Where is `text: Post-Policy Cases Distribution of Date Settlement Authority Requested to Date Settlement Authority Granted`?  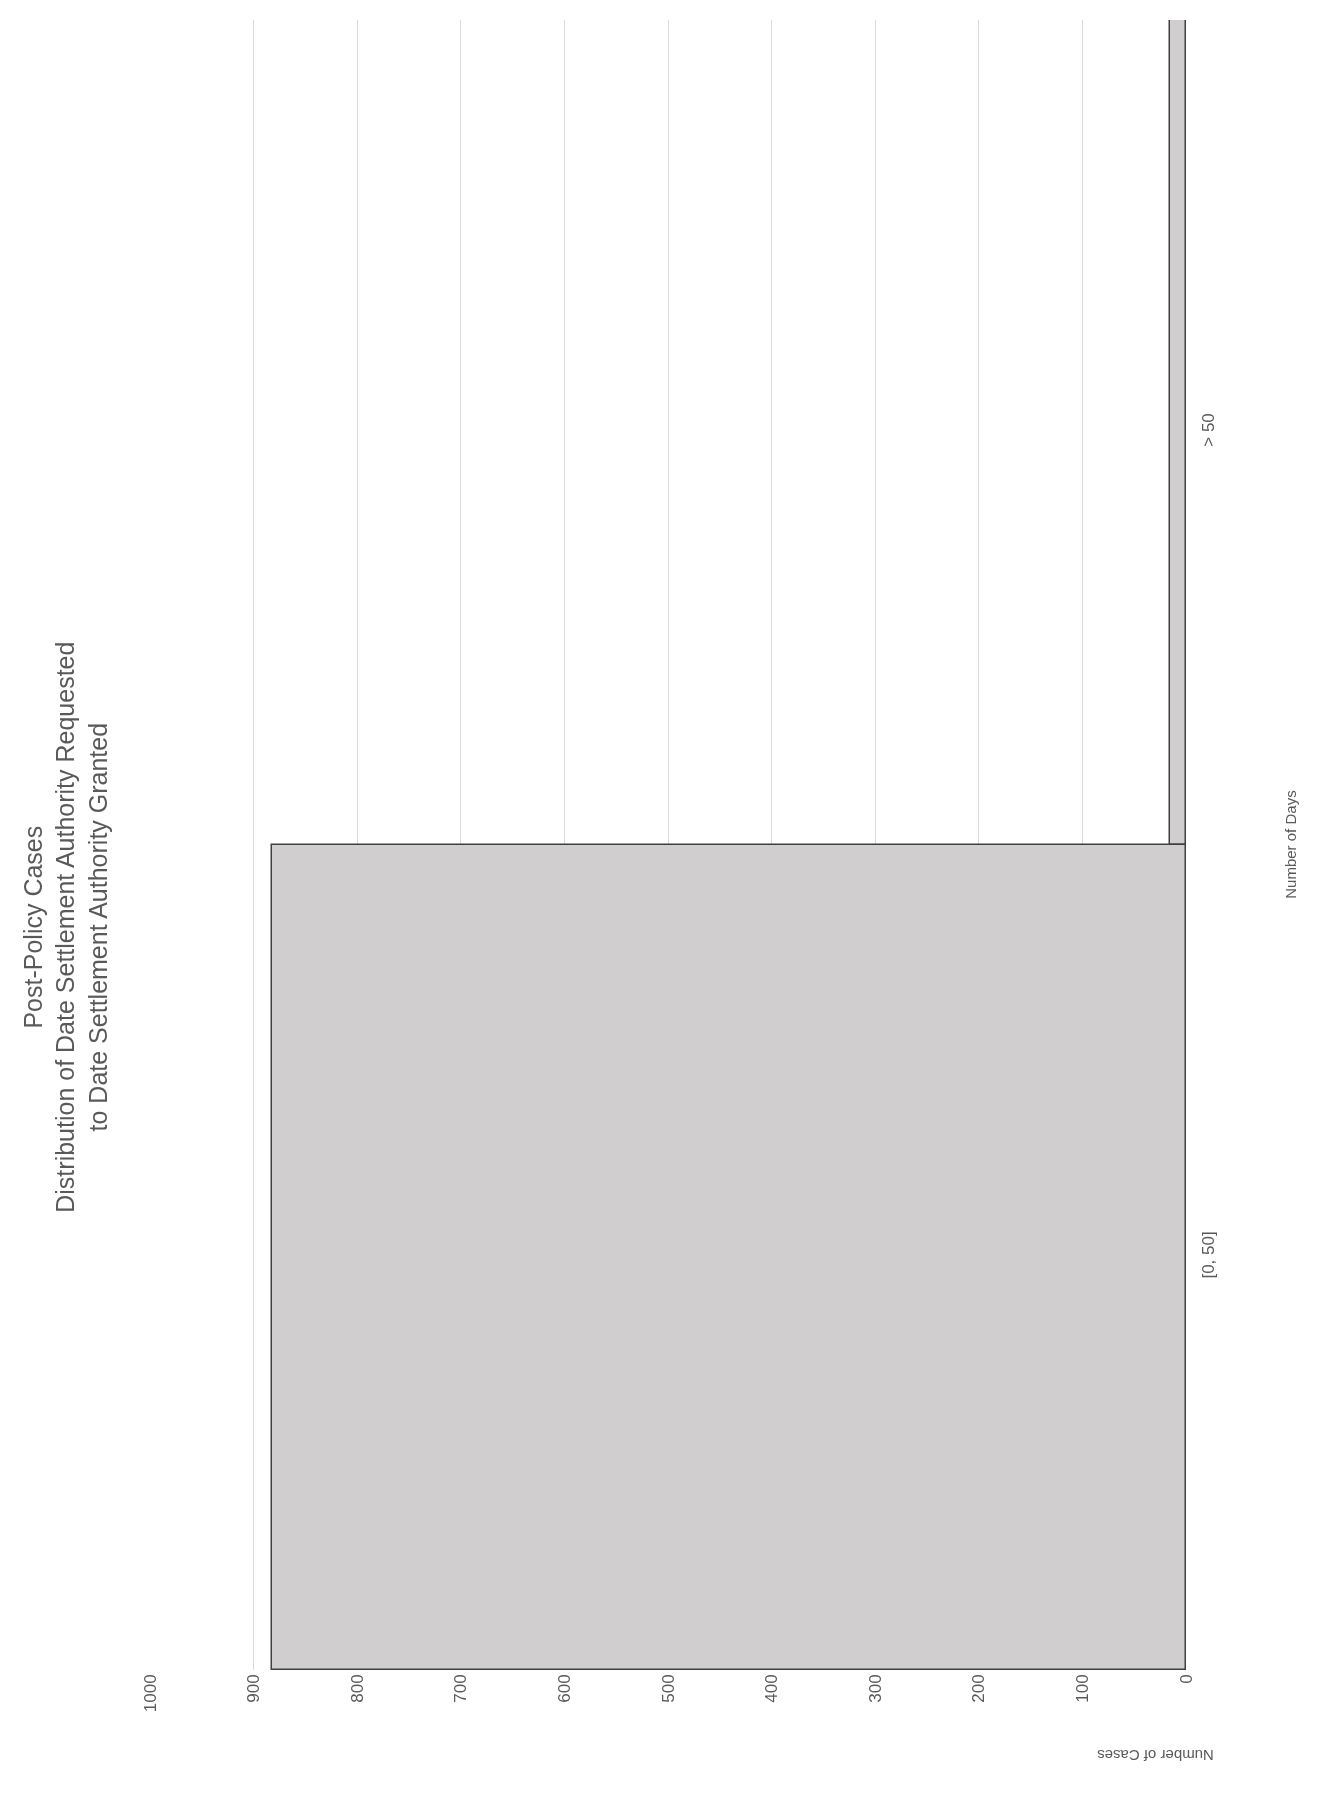
text: Post-Policy Cases Distribution of Date Settlement Authority Requested to Date Settlement Authority Granted is located at coordinates (65, 927).